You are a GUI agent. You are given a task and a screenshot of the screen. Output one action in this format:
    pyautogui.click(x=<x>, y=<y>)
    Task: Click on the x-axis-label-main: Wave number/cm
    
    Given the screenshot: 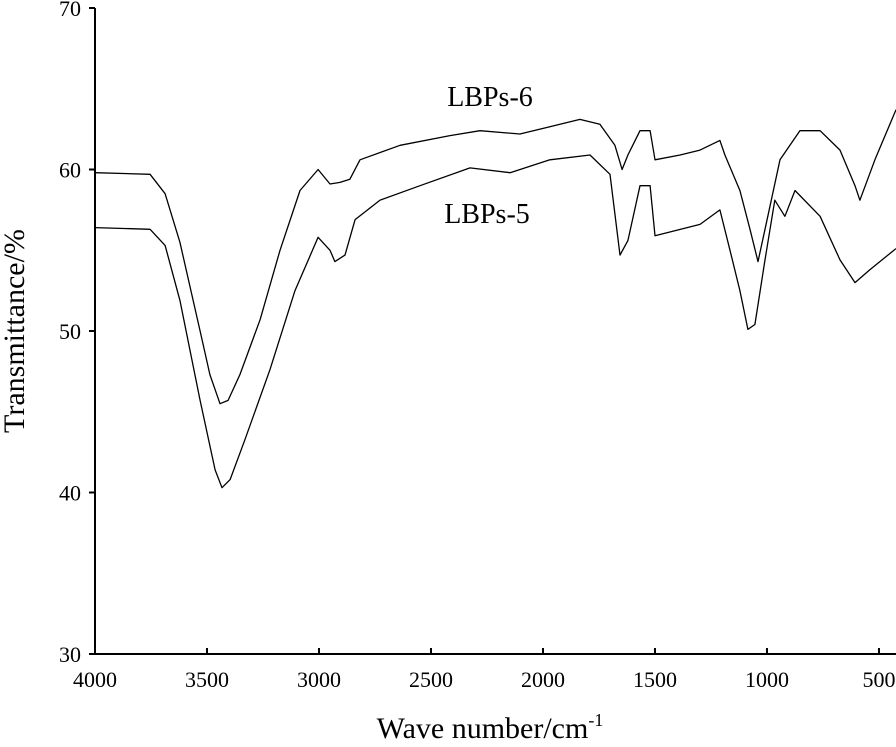 What is the action you would take?
    pyautogui.click(x=483, y=727)
    